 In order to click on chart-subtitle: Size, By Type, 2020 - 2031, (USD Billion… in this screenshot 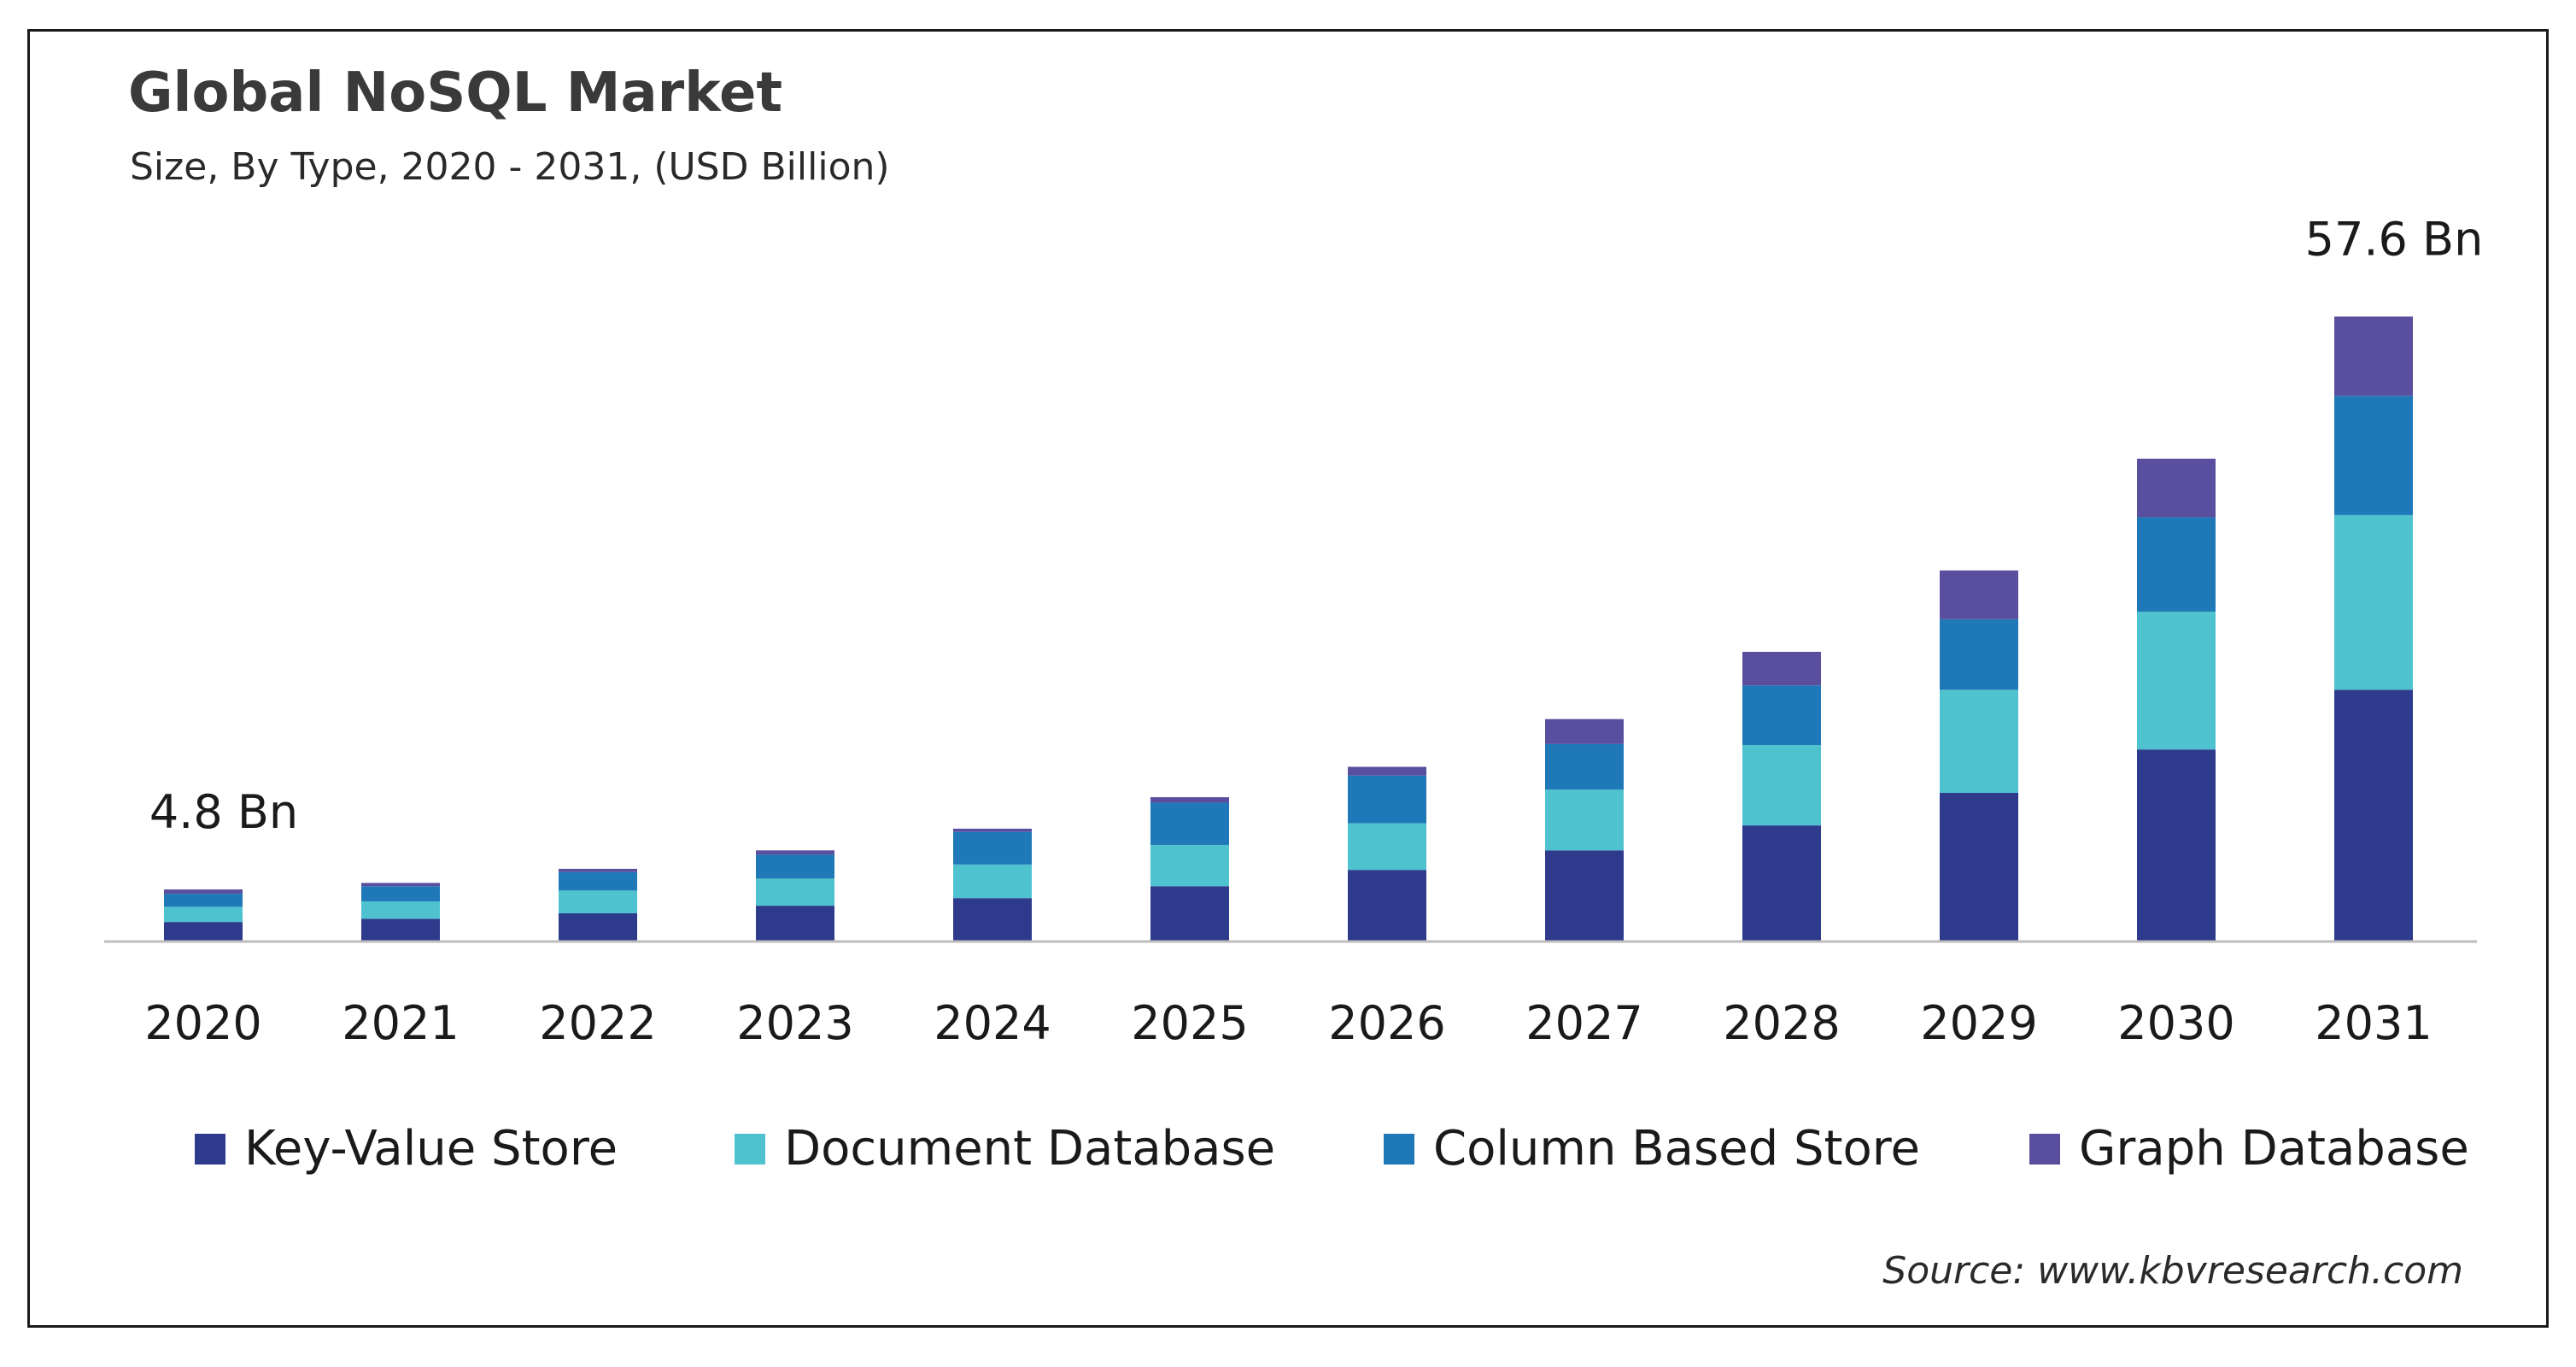, I will do `click(510, 167)`.